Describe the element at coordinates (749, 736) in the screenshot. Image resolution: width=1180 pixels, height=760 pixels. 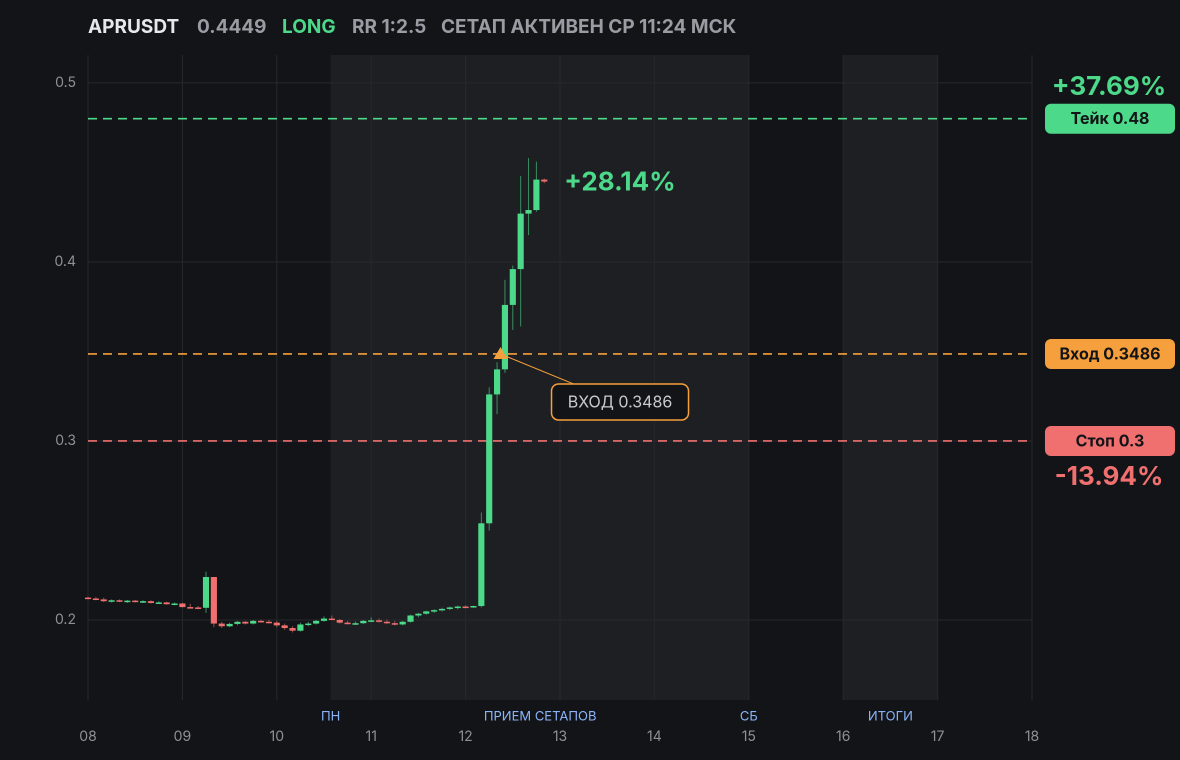
I see `x-tick-label: 15` at that location.